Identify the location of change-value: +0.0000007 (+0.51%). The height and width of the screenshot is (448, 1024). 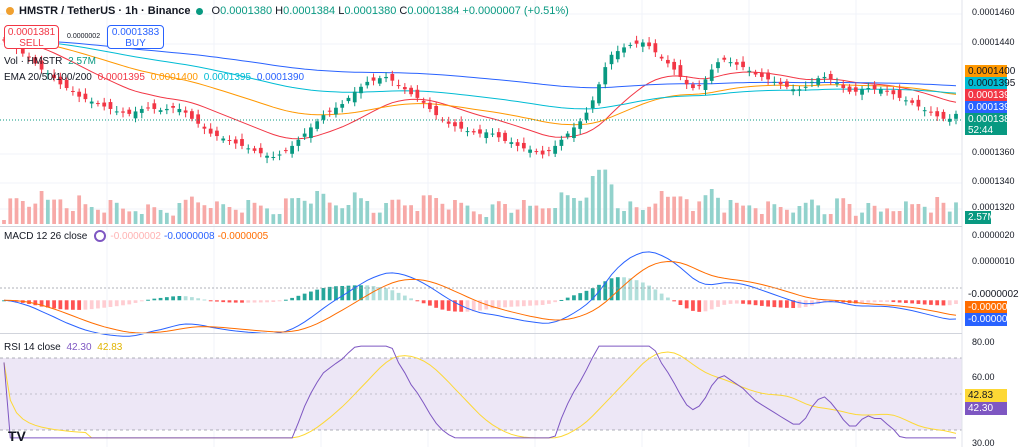
(515, 11).